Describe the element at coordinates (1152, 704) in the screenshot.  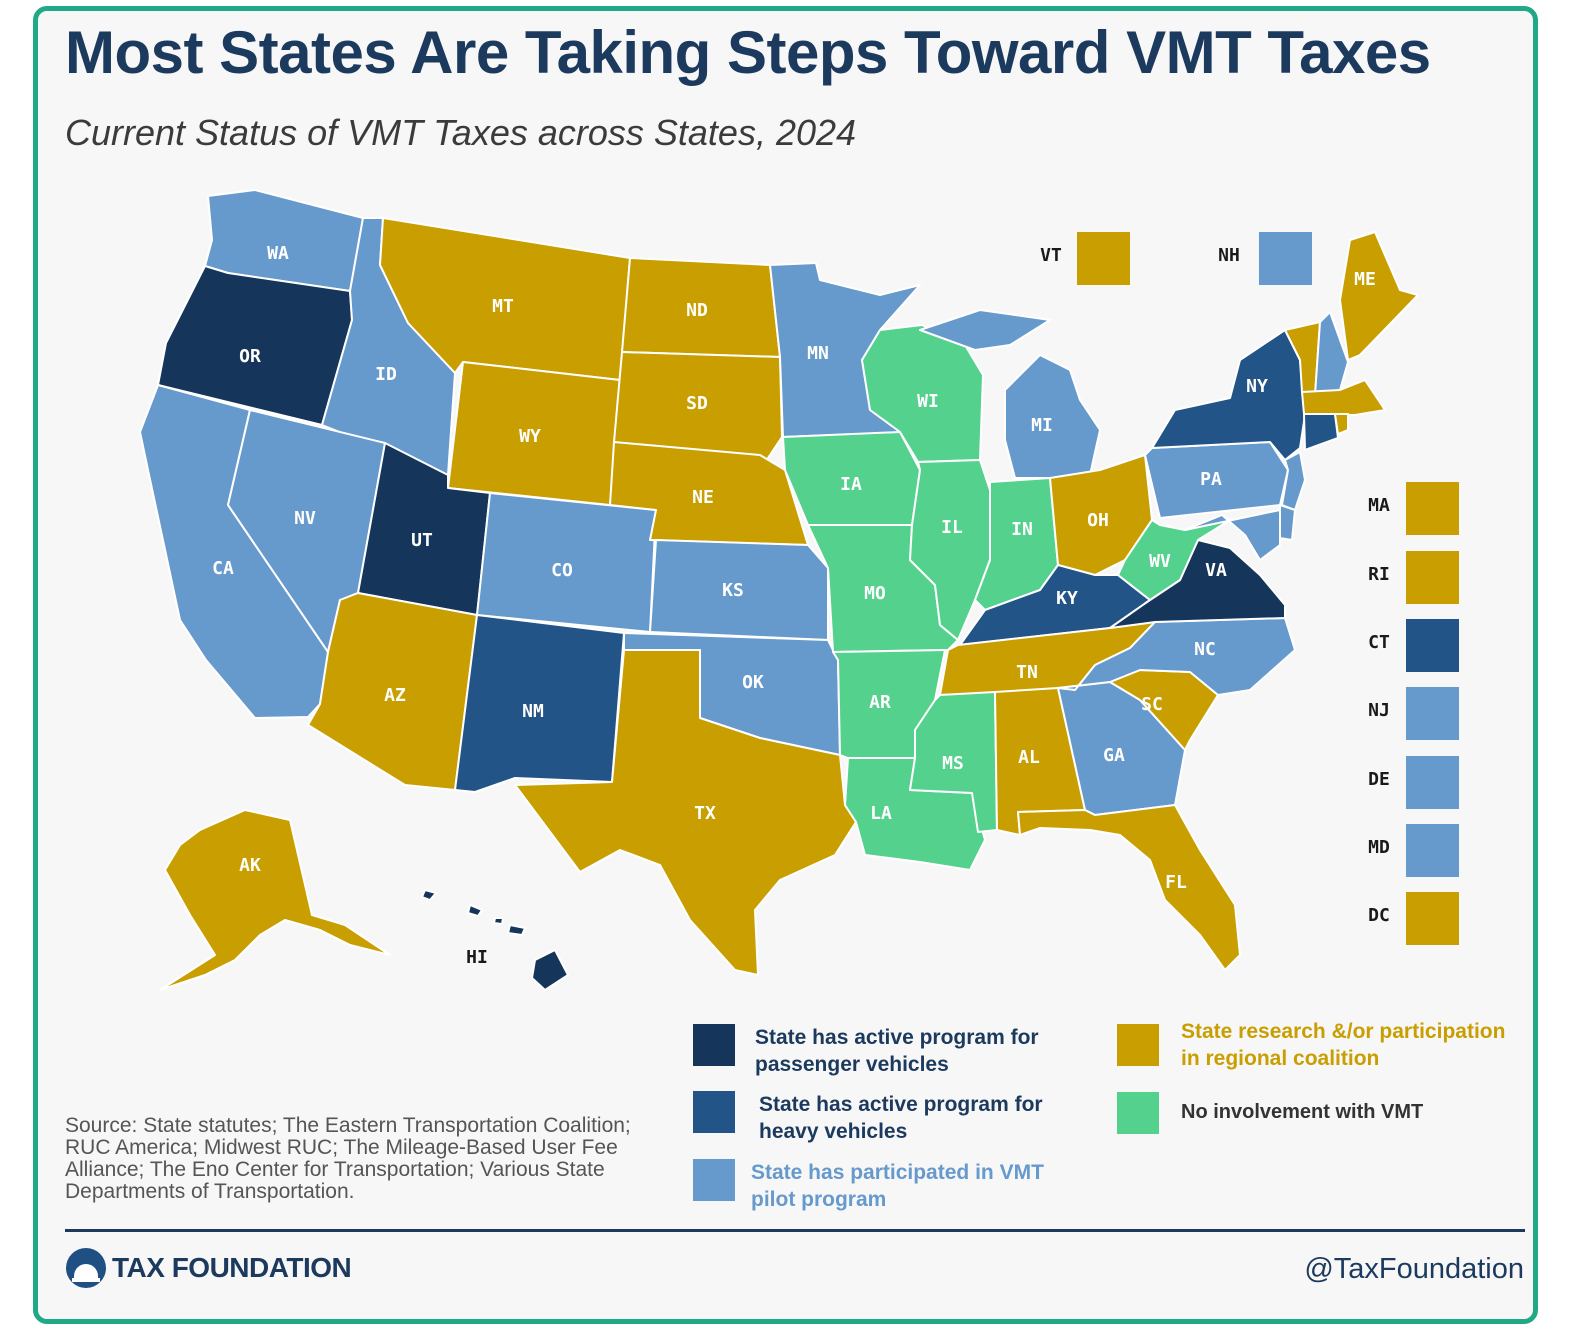
I see `state-label-sc: SC` at that location.